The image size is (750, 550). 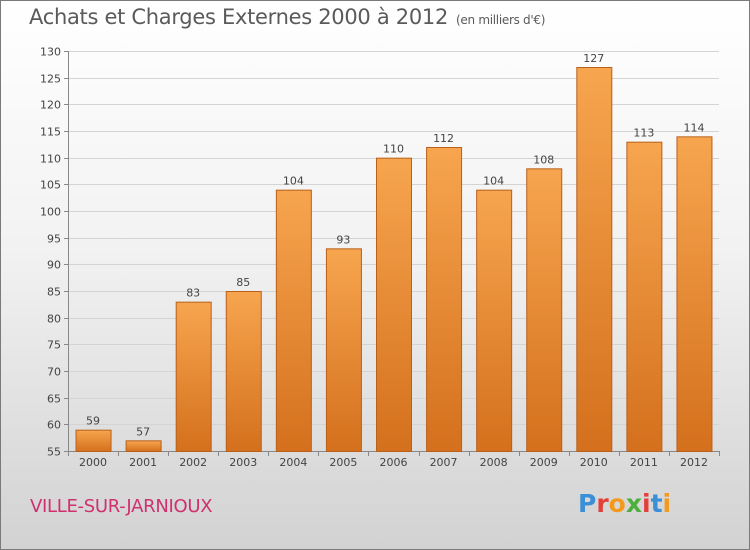 What do you see at coordinates (594, 462) in the screenshot?
I see `x-tick-label: 2010` at bounding box center [594, 462].